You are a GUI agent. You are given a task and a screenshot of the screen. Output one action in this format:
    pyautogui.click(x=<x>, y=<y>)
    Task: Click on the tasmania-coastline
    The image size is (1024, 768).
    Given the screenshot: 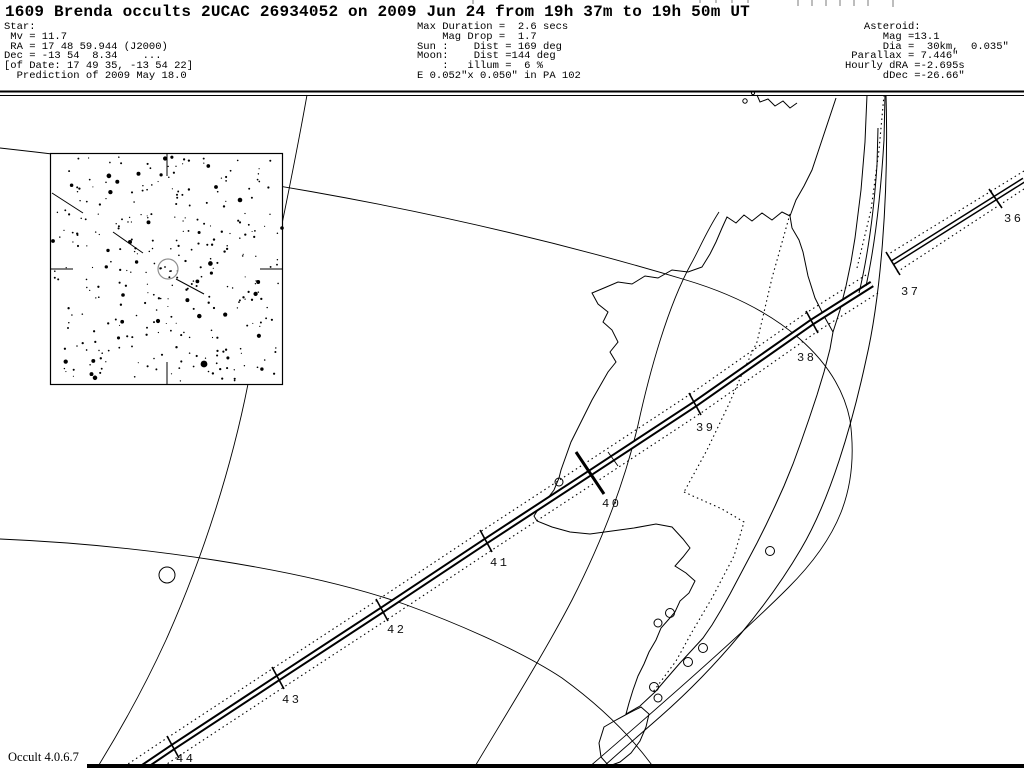 What is the action you would take?
    pyautogui.click(x=624, y=736)
    